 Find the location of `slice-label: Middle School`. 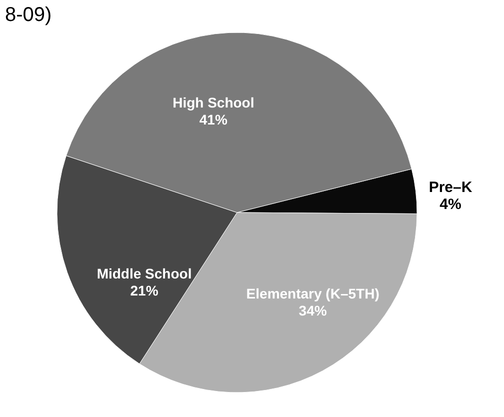

slice-label: Middle School is located at coordinates (144, 274).